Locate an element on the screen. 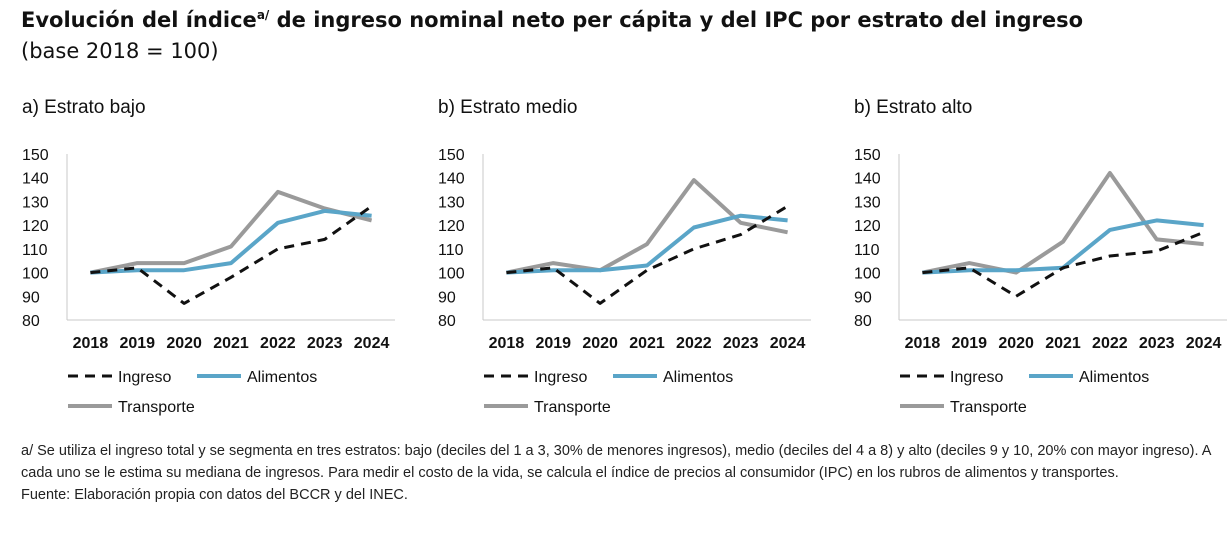  title-footnote-marker: a/ is located at coordinates (263, 15).